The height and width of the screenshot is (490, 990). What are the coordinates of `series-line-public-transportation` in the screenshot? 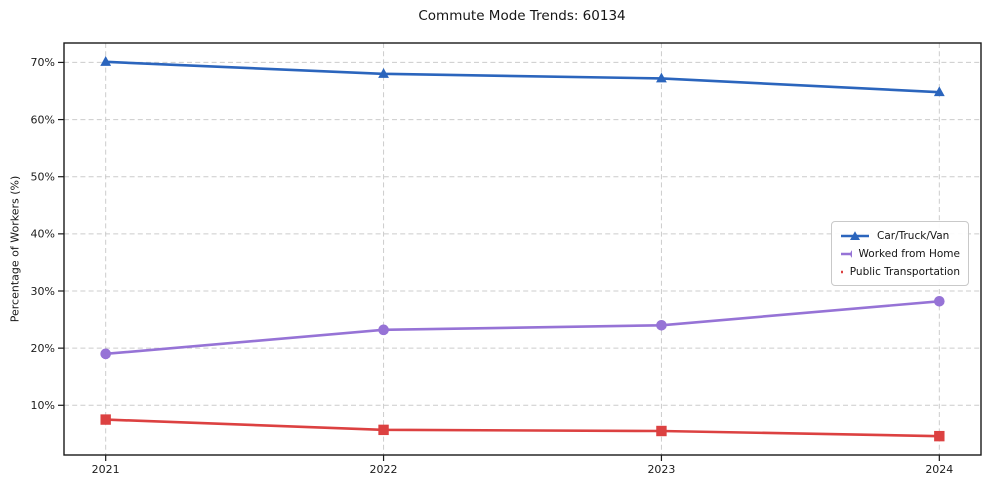 It's located at (522, 428).